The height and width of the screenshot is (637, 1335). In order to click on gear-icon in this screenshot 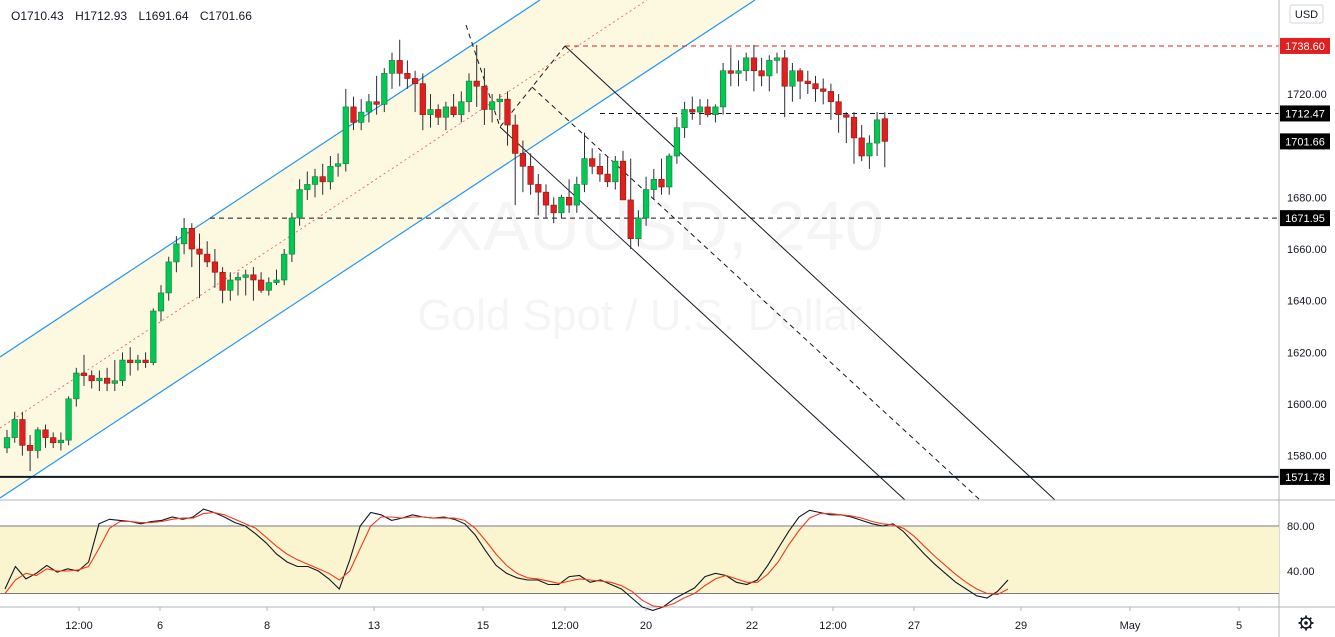, I will do `click(1306, 623)`.